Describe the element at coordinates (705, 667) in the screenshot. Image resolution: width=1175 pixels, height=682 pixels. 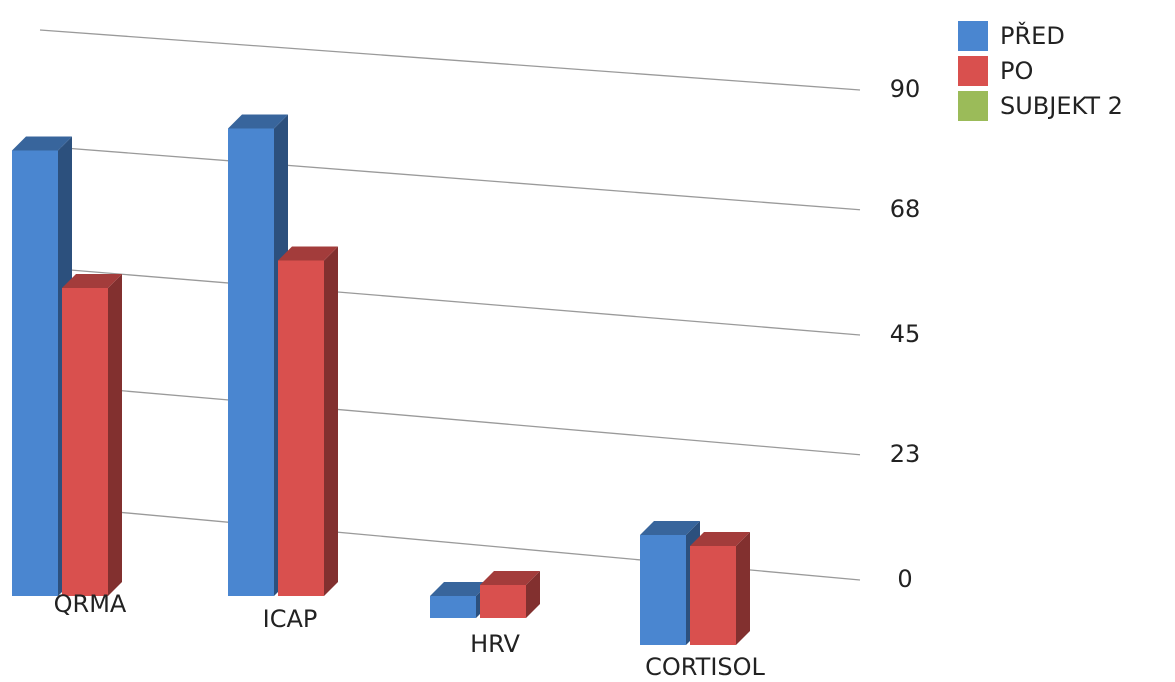
I see `x-tick-label: CORTISOL` at that location.